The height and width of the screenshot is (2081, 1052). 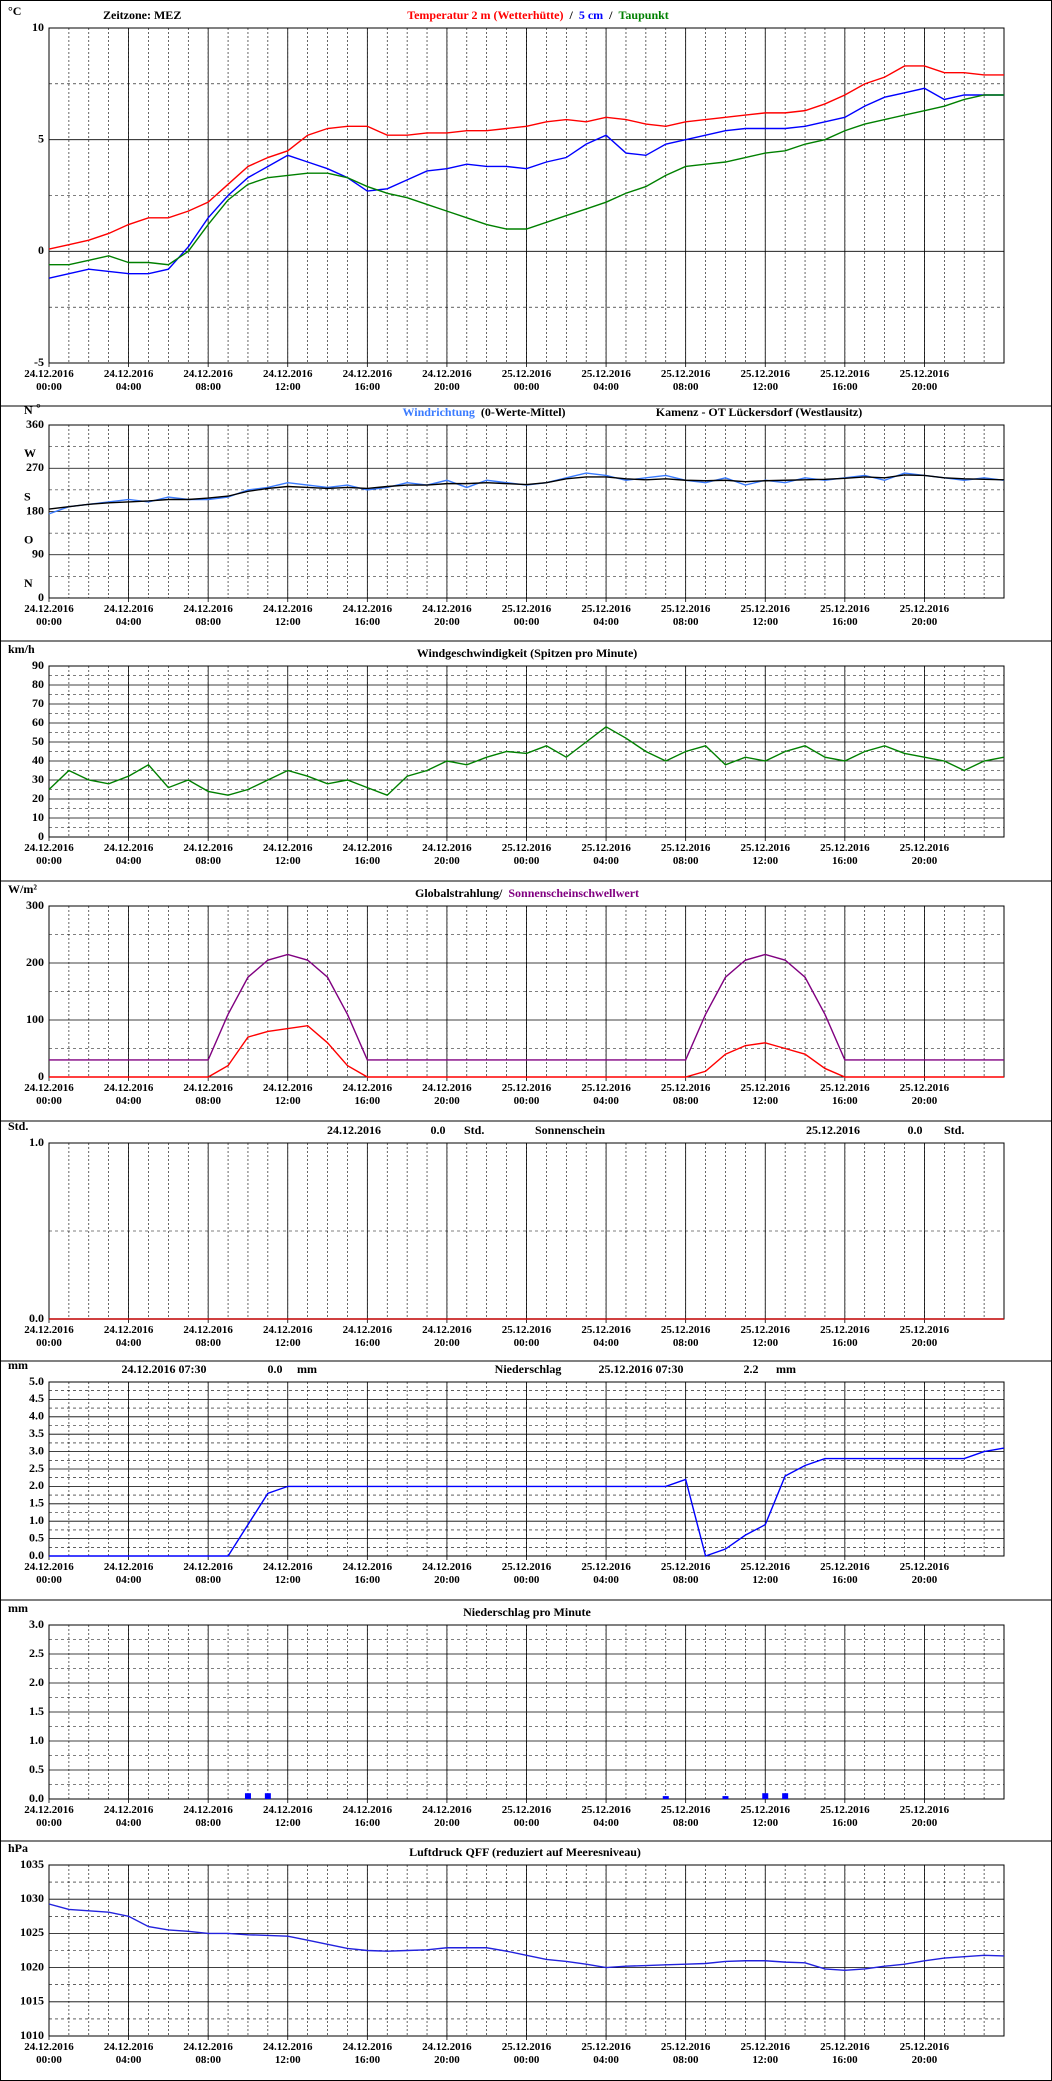 I want to click on y-tick-label: 60, so click(x=38, y=722).